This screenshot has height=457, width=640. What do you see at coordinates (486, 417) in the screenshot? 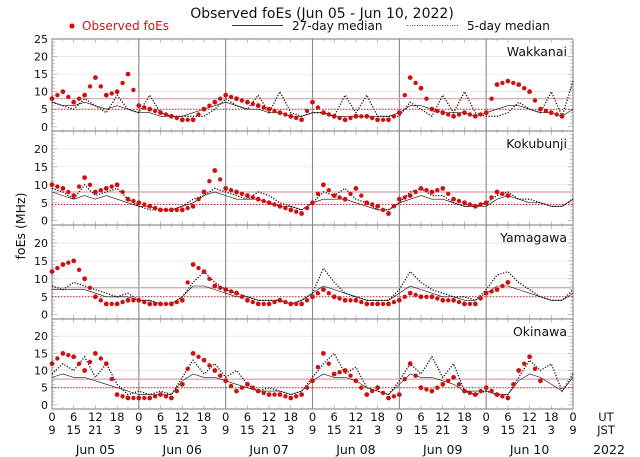
I see `ut-tick-label: 0` at bounding box center [486, 417].